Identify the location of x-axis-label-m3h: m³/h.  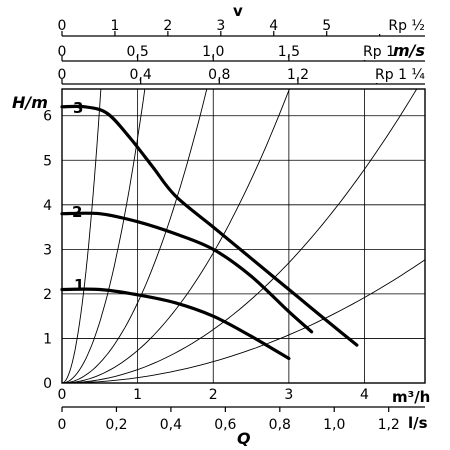
(411, 397).